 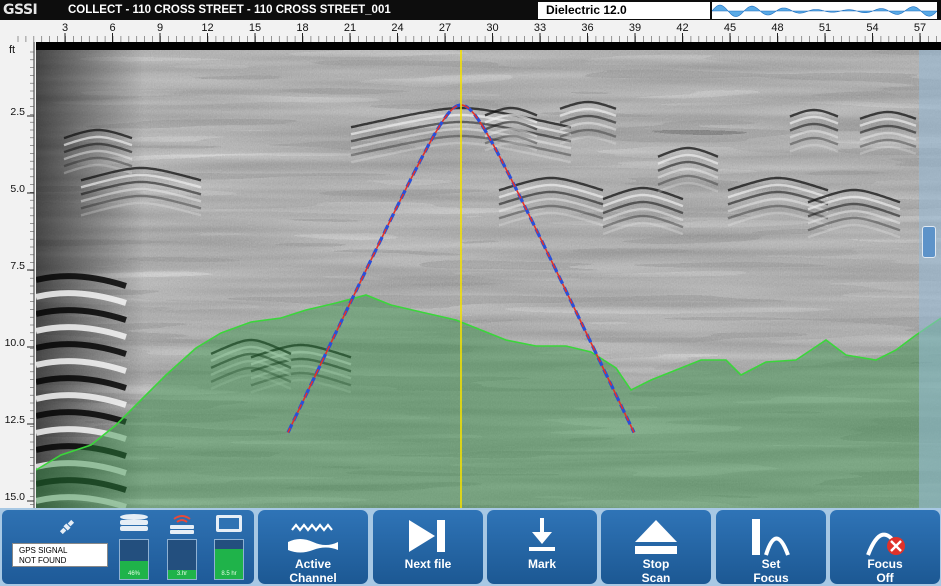 What do you see at coordinates (182, 574) in the screenshot?
I see `signal-value: 3.hr` at bounding box center [182, 574].